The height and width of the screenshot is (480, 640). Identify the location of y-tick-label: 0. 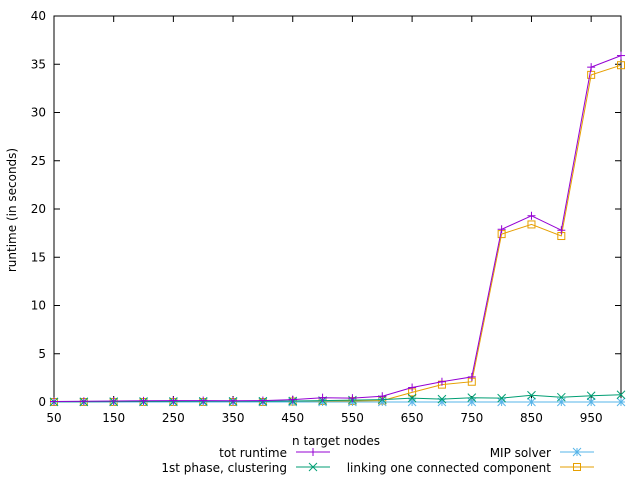
(42, 402).